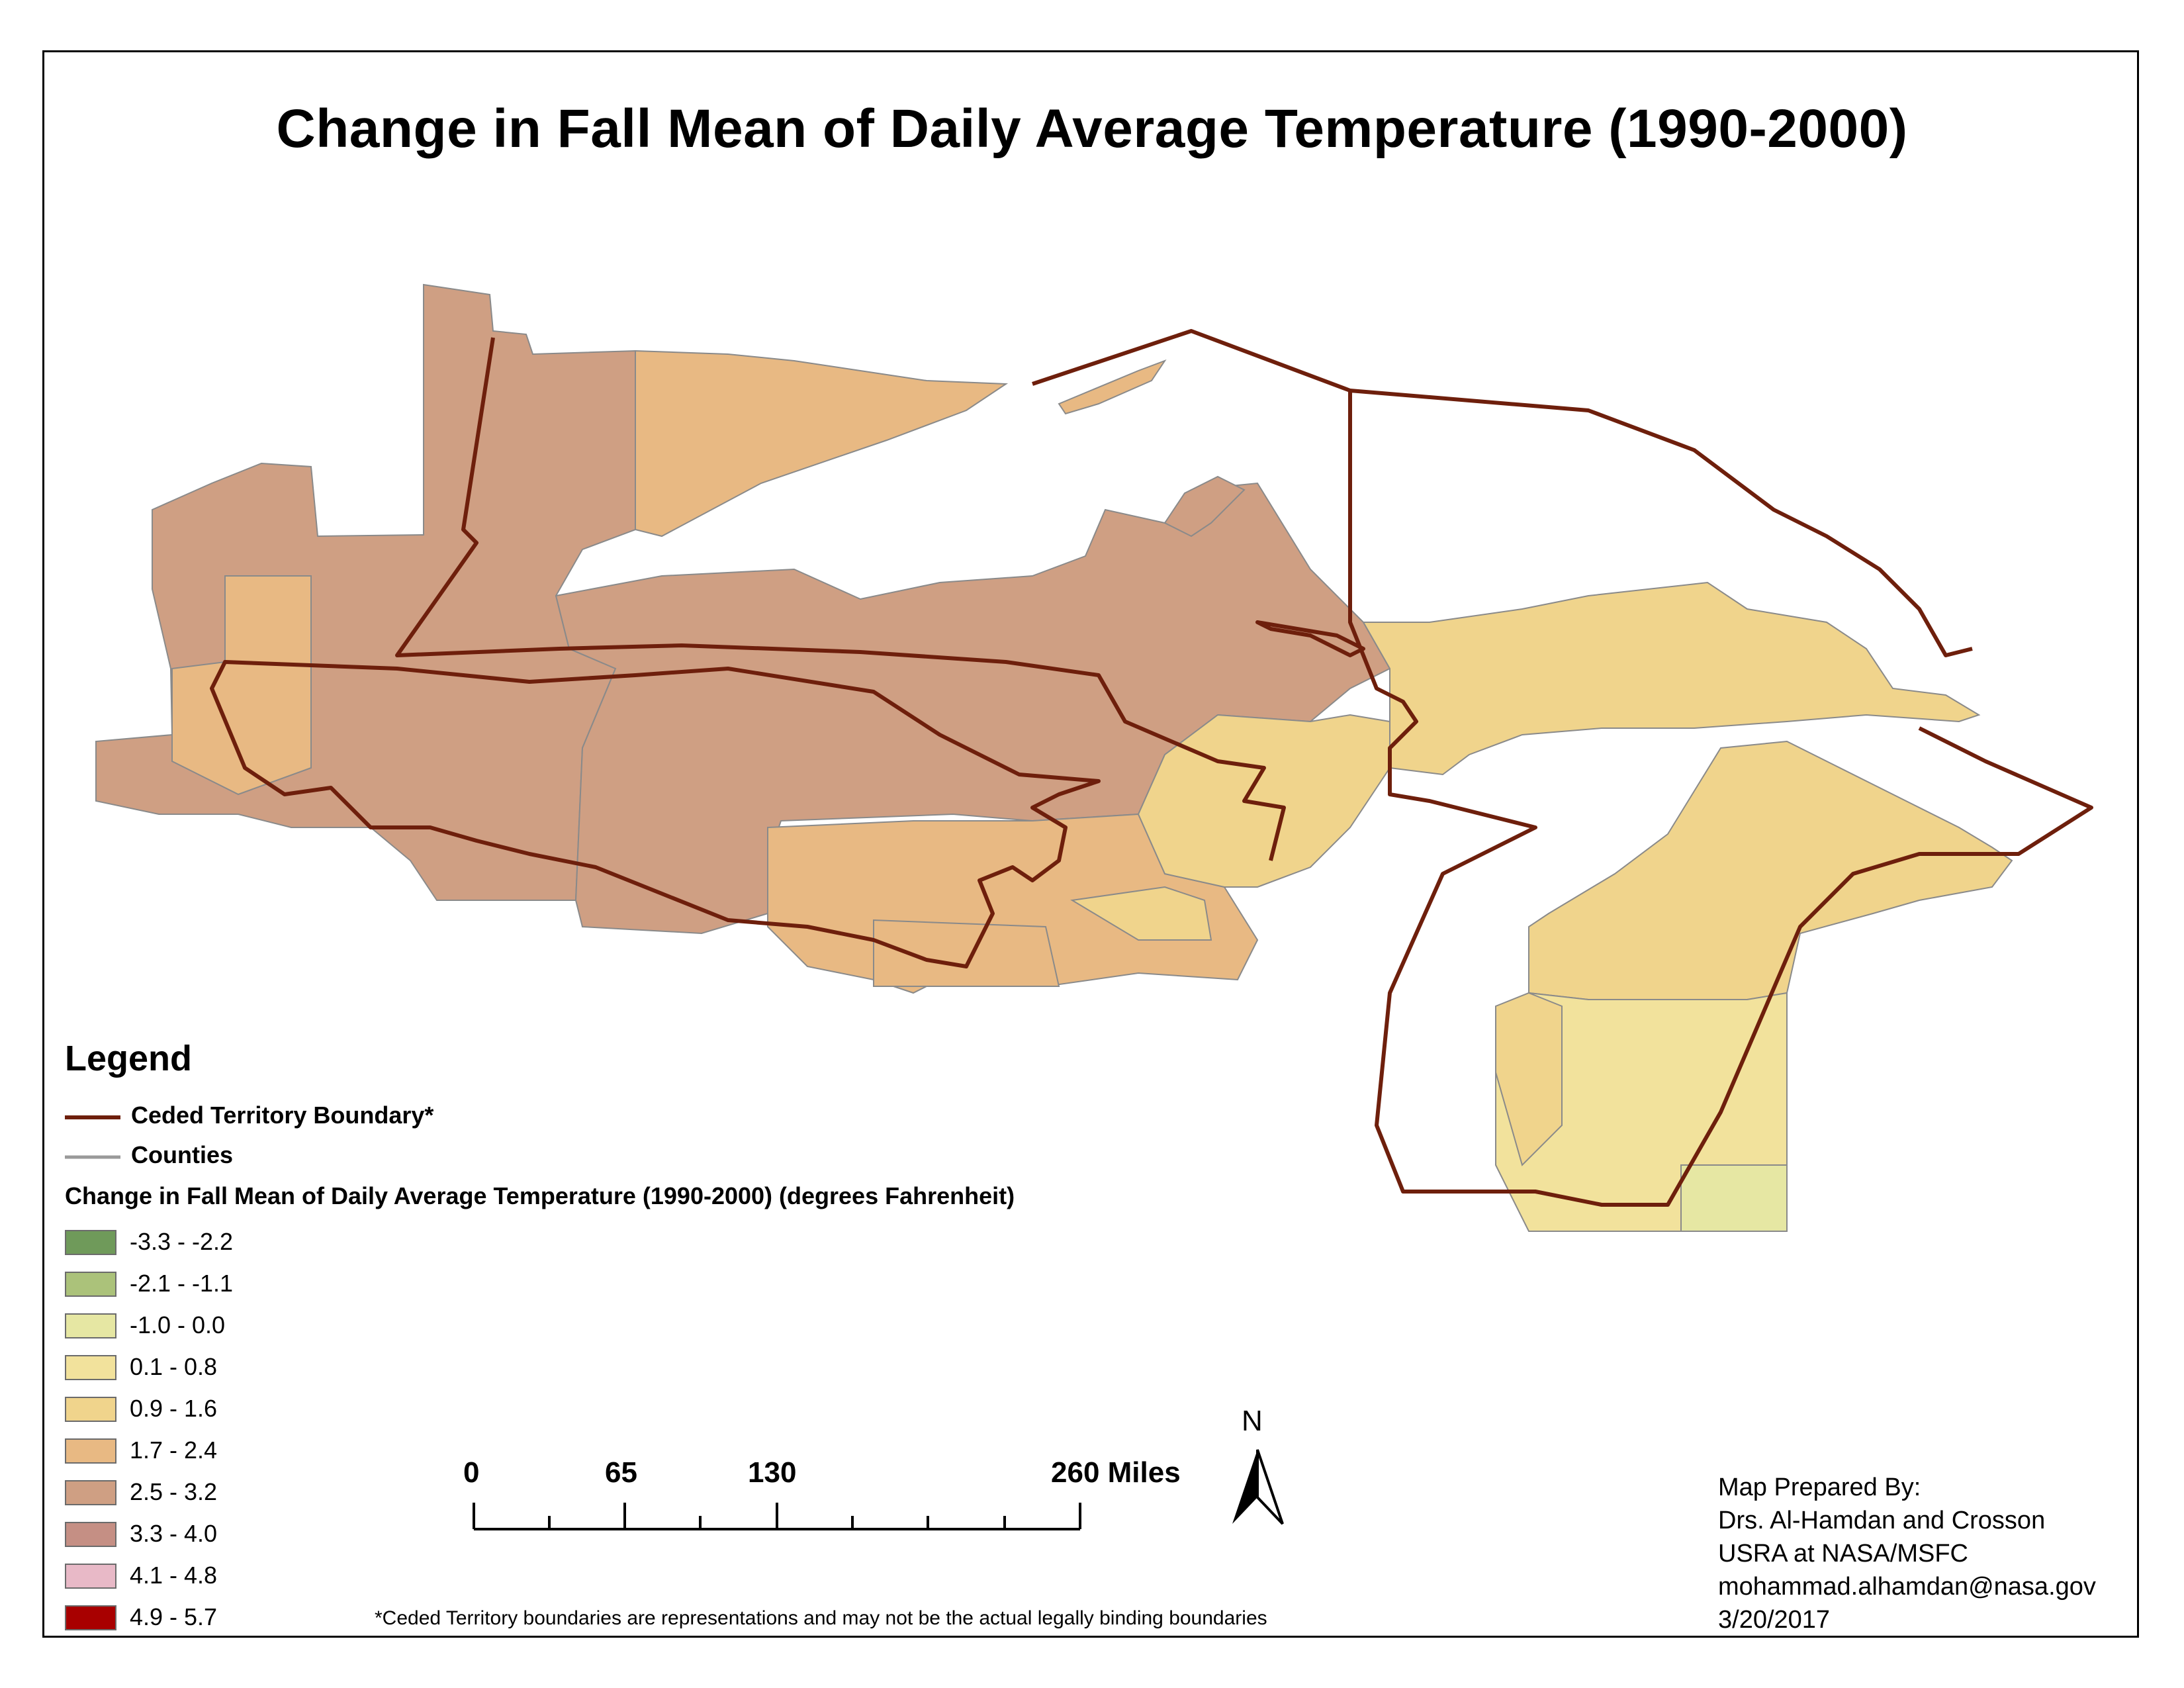 The image size is (2184, 1688). What do you see at coordinates (777, 1516) in the screenshot?
I see `scale-bar` at bounding box center [777, 1516].